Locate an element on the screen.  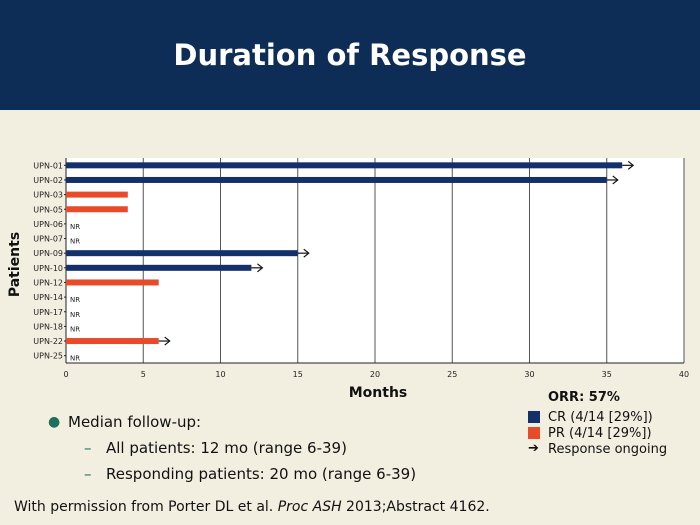
x-tick-label: 35 is located at coordinates (607, 374).